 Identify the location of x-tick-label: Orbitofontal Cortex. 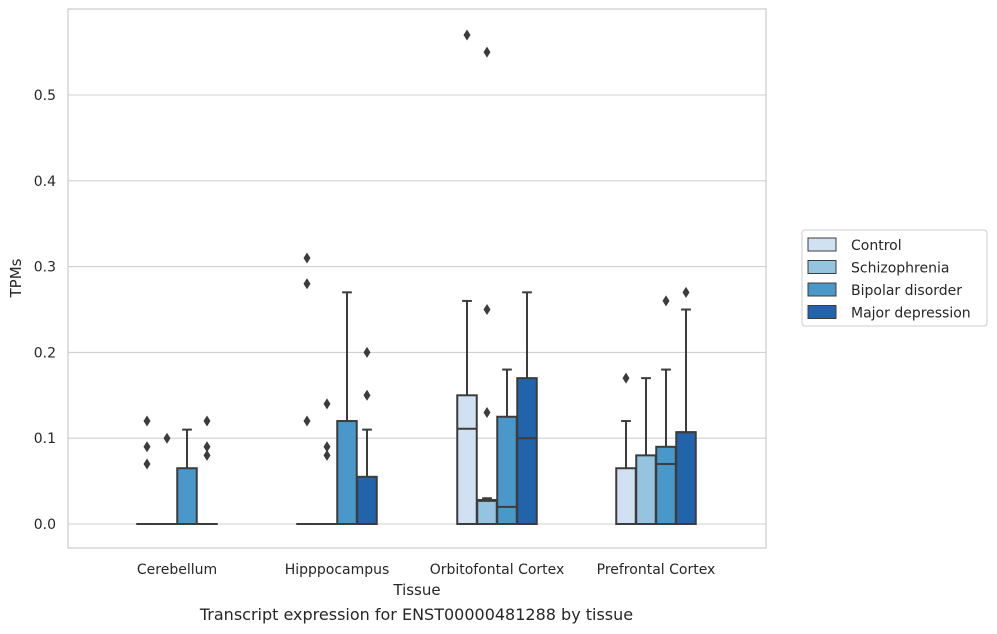
(497, 570).